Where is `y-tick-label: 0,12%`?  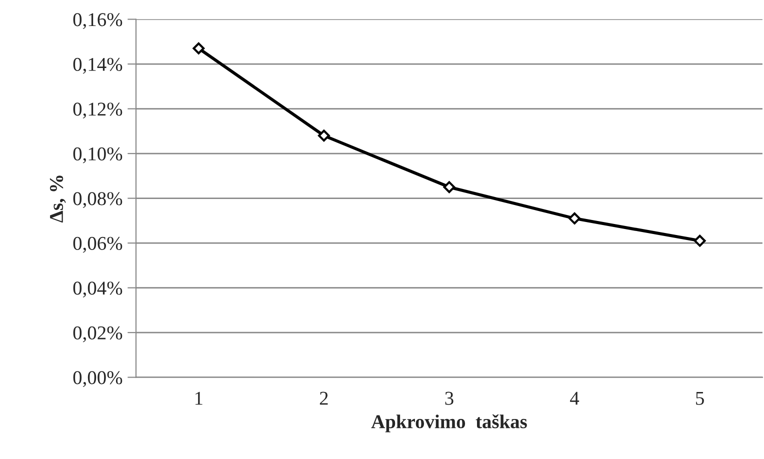
y-tick-label: 0,12% is located at coordinates (97, 110).